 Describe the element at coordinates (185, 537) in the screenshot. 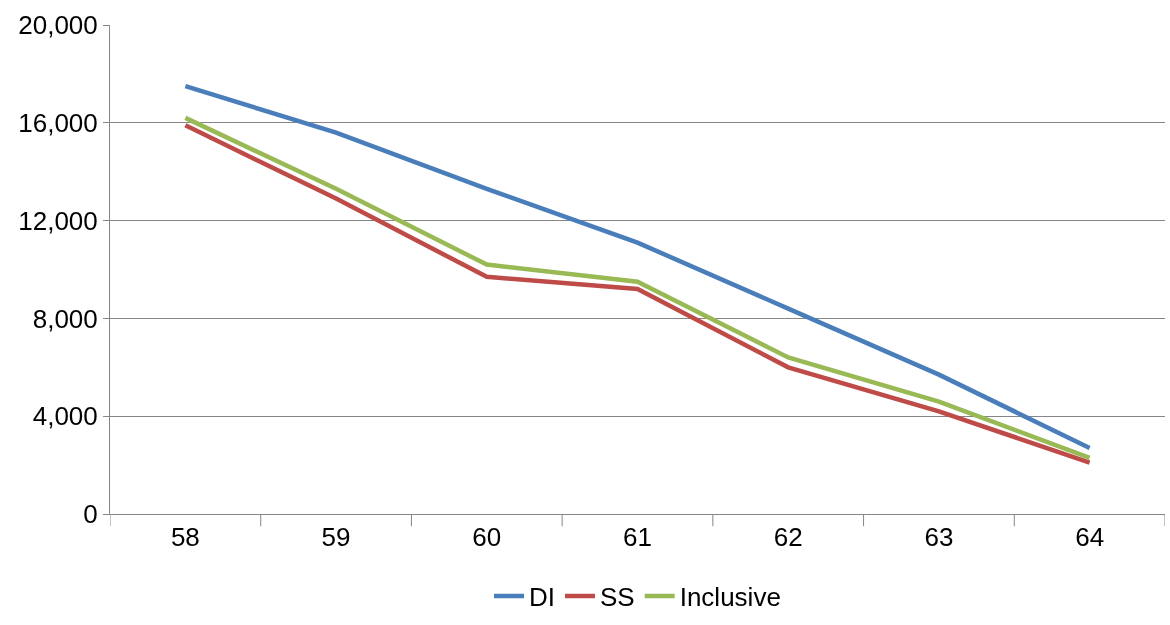

I see `x-tick-label: 58` at that location.